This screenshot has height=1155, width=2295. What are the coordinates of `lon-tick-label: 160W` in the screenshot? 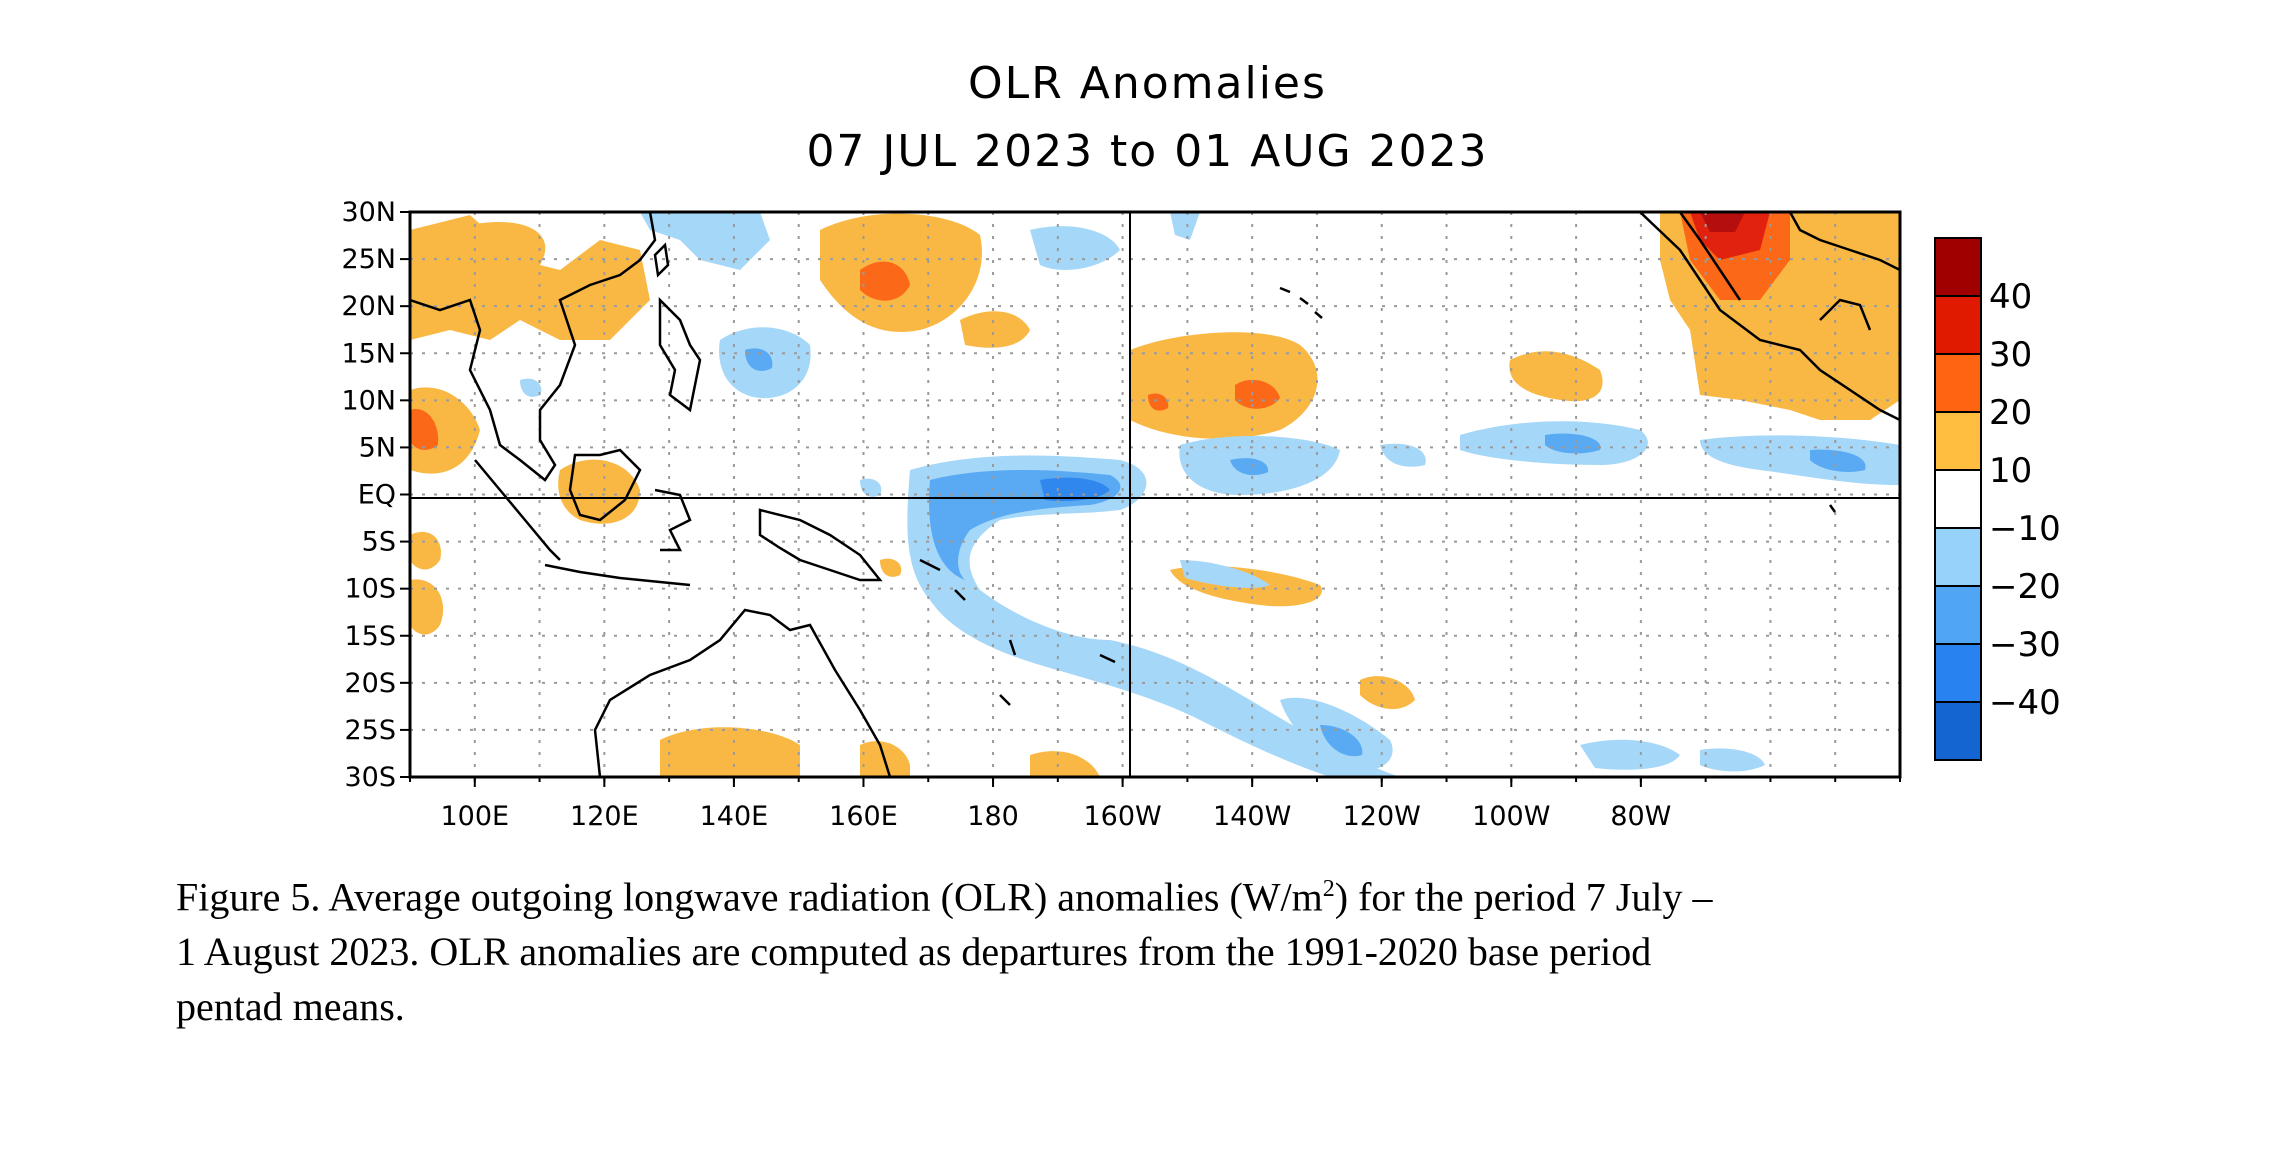 It's located at (1122, 816).